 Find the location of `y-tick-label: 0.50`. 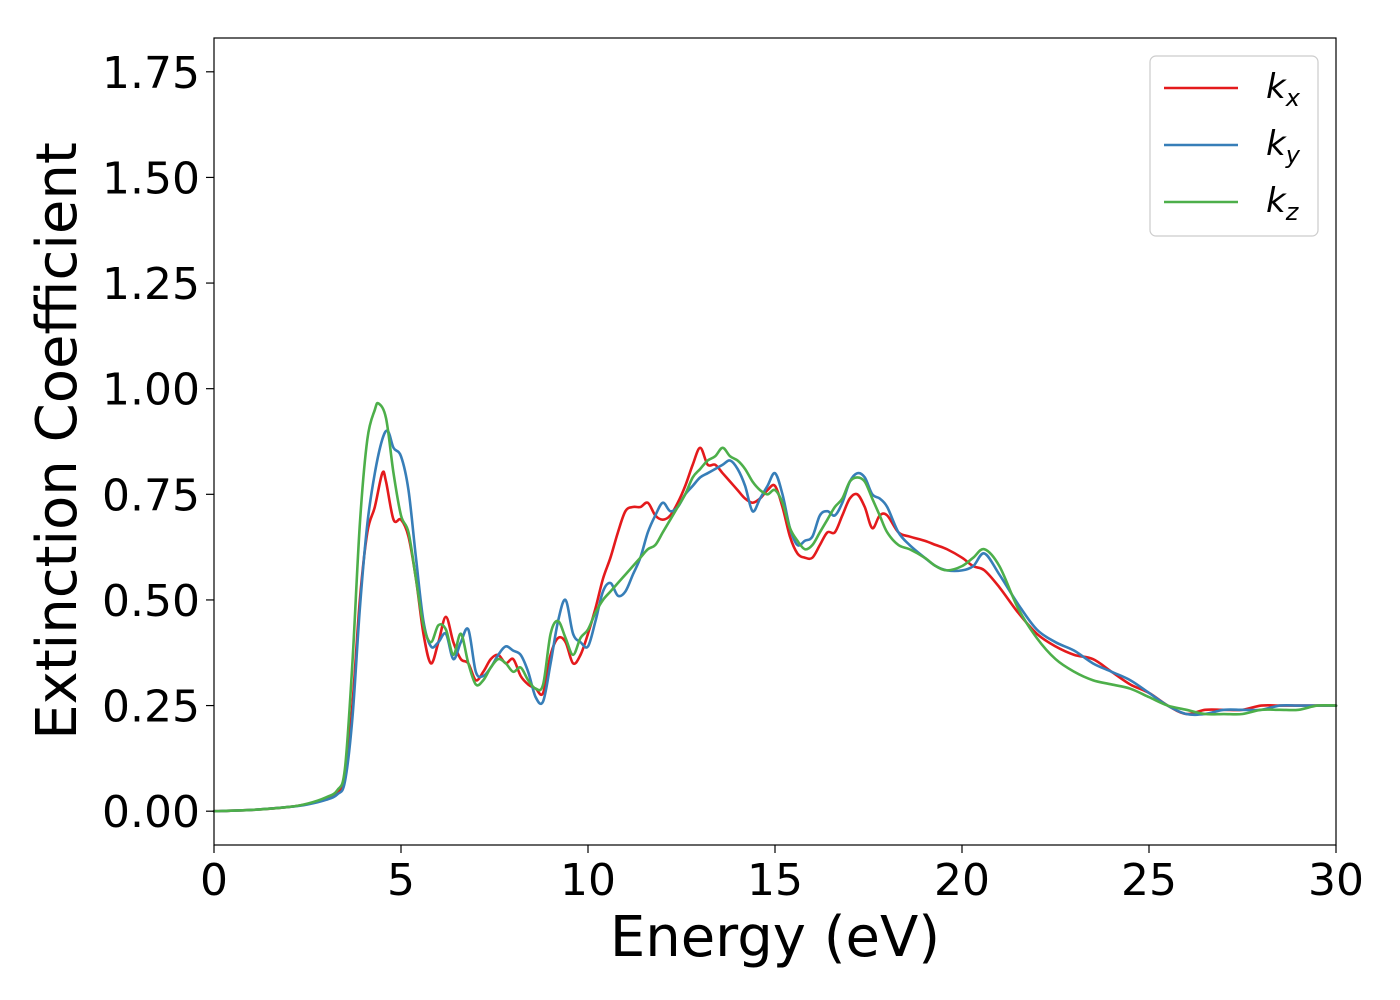

y-tick-label: 0.50 is located at coordinates (151, 601).